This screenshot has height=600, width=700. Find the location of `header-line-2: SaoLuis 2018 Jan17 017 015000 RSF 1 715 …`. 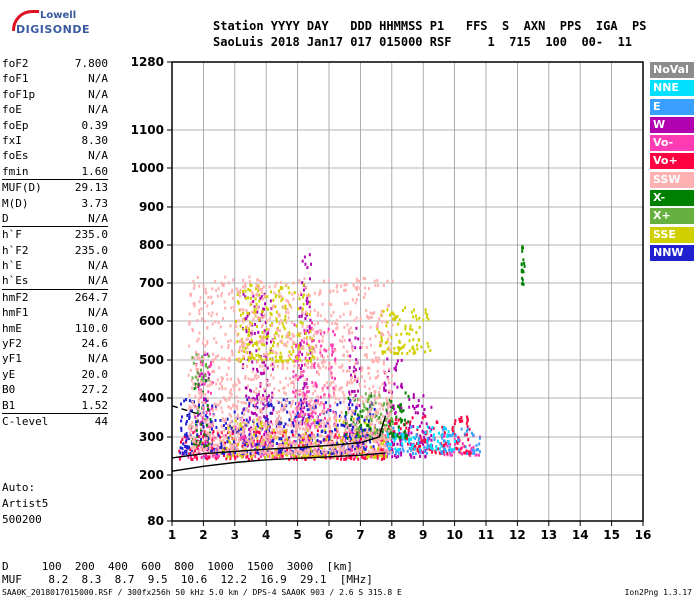

header-line-2: SaoLuis 2018 Jan17 017 015000 RSF 1 715 … is located at coordinates (423, 42).